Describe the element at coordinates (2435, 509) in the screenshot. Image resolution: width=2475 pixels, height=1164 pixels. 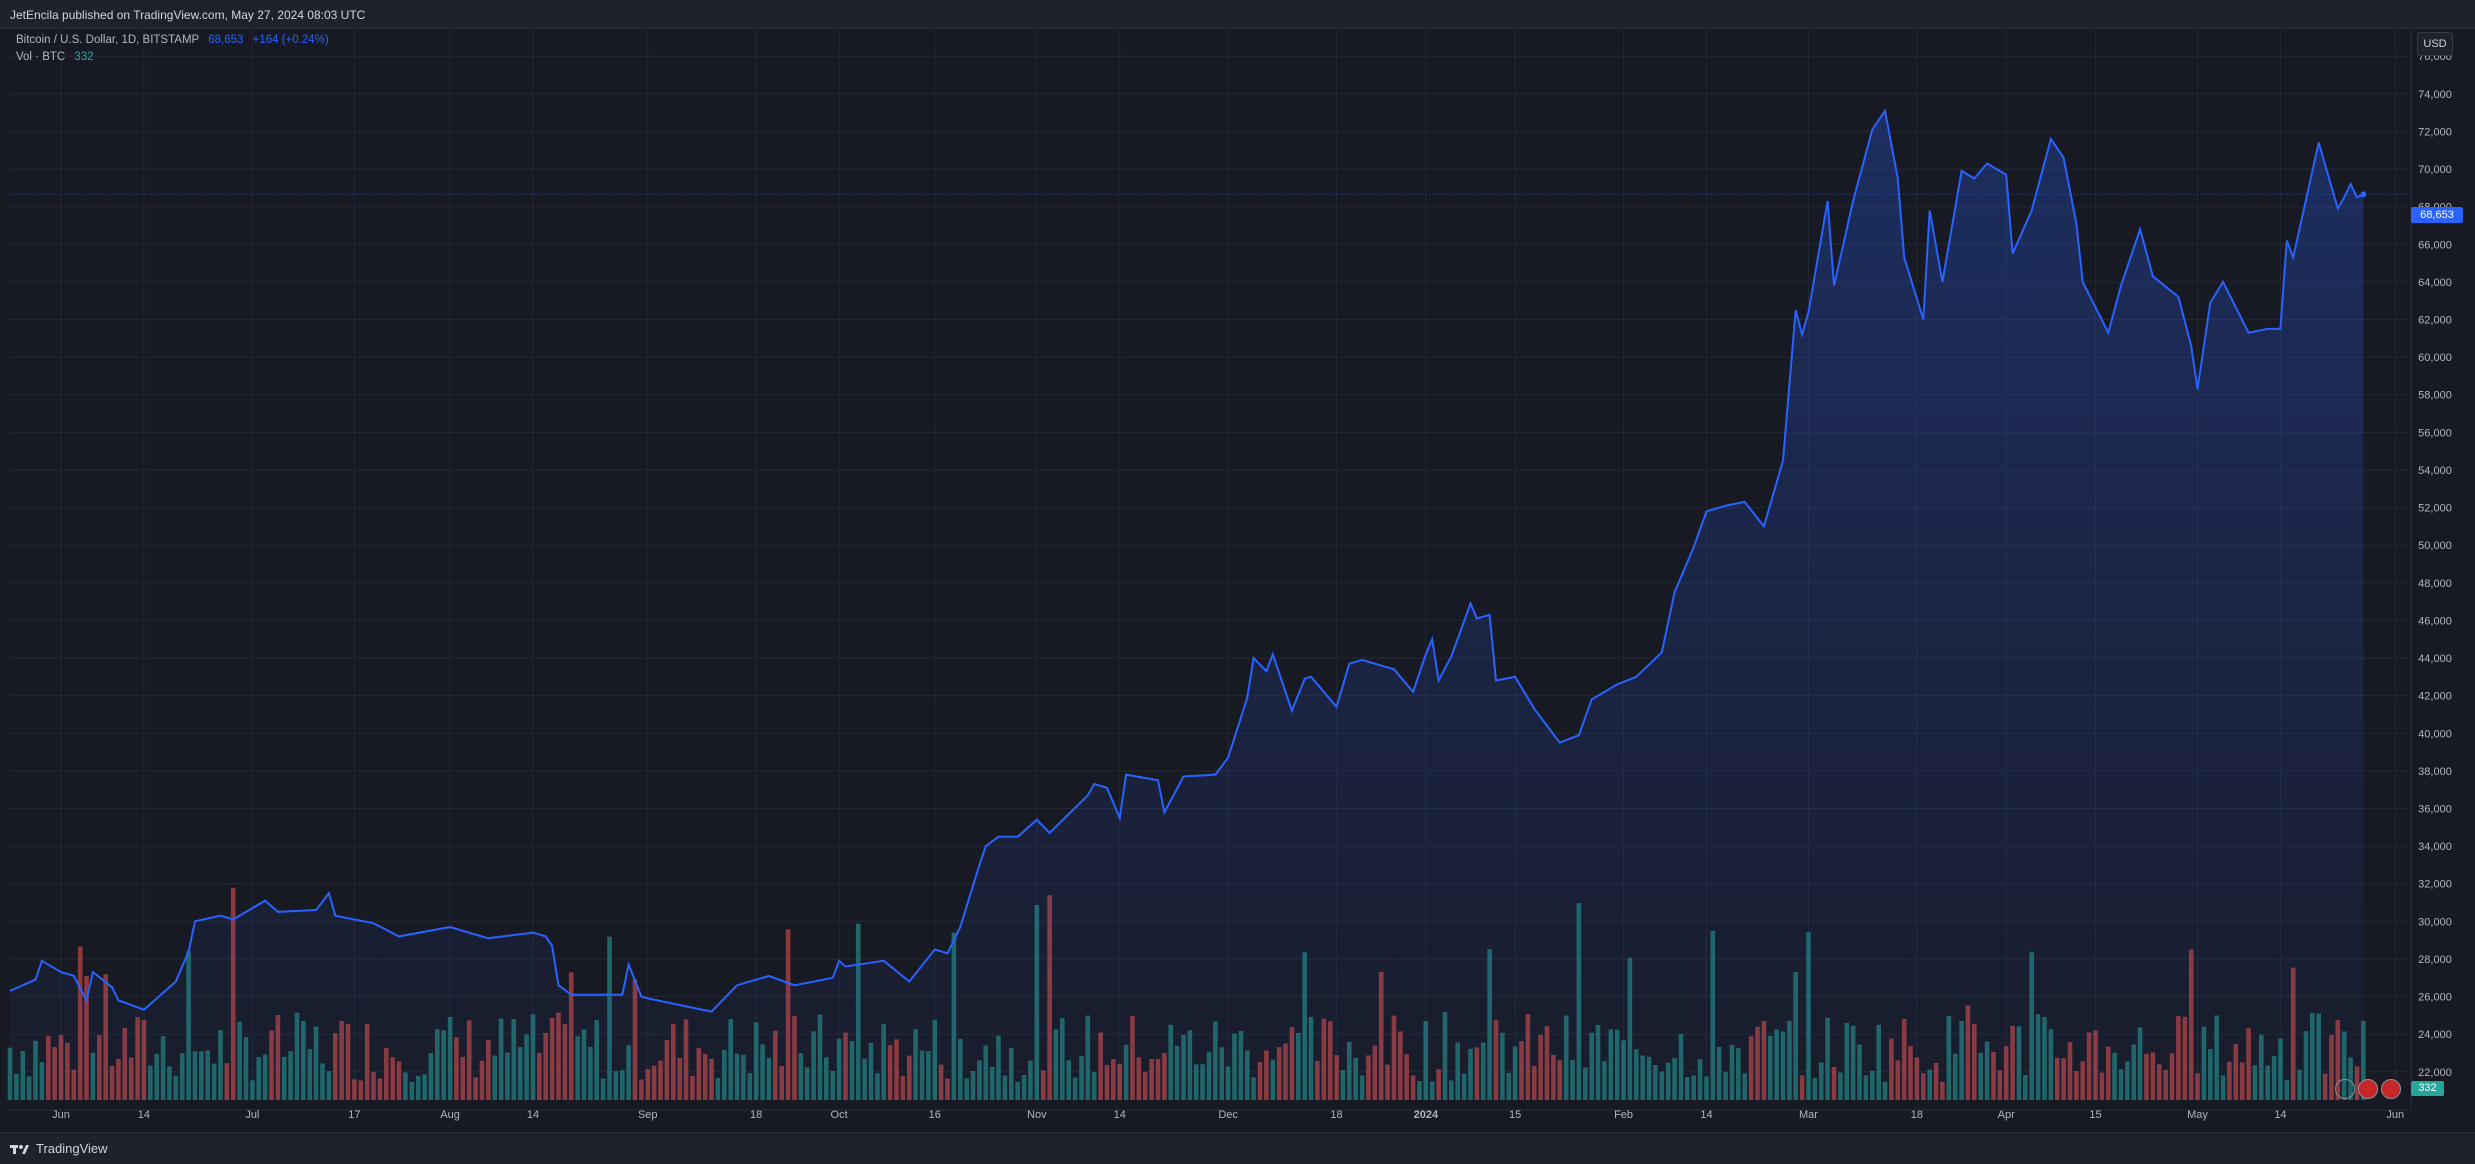
I see `price-tick-label: 52,000` at that location.